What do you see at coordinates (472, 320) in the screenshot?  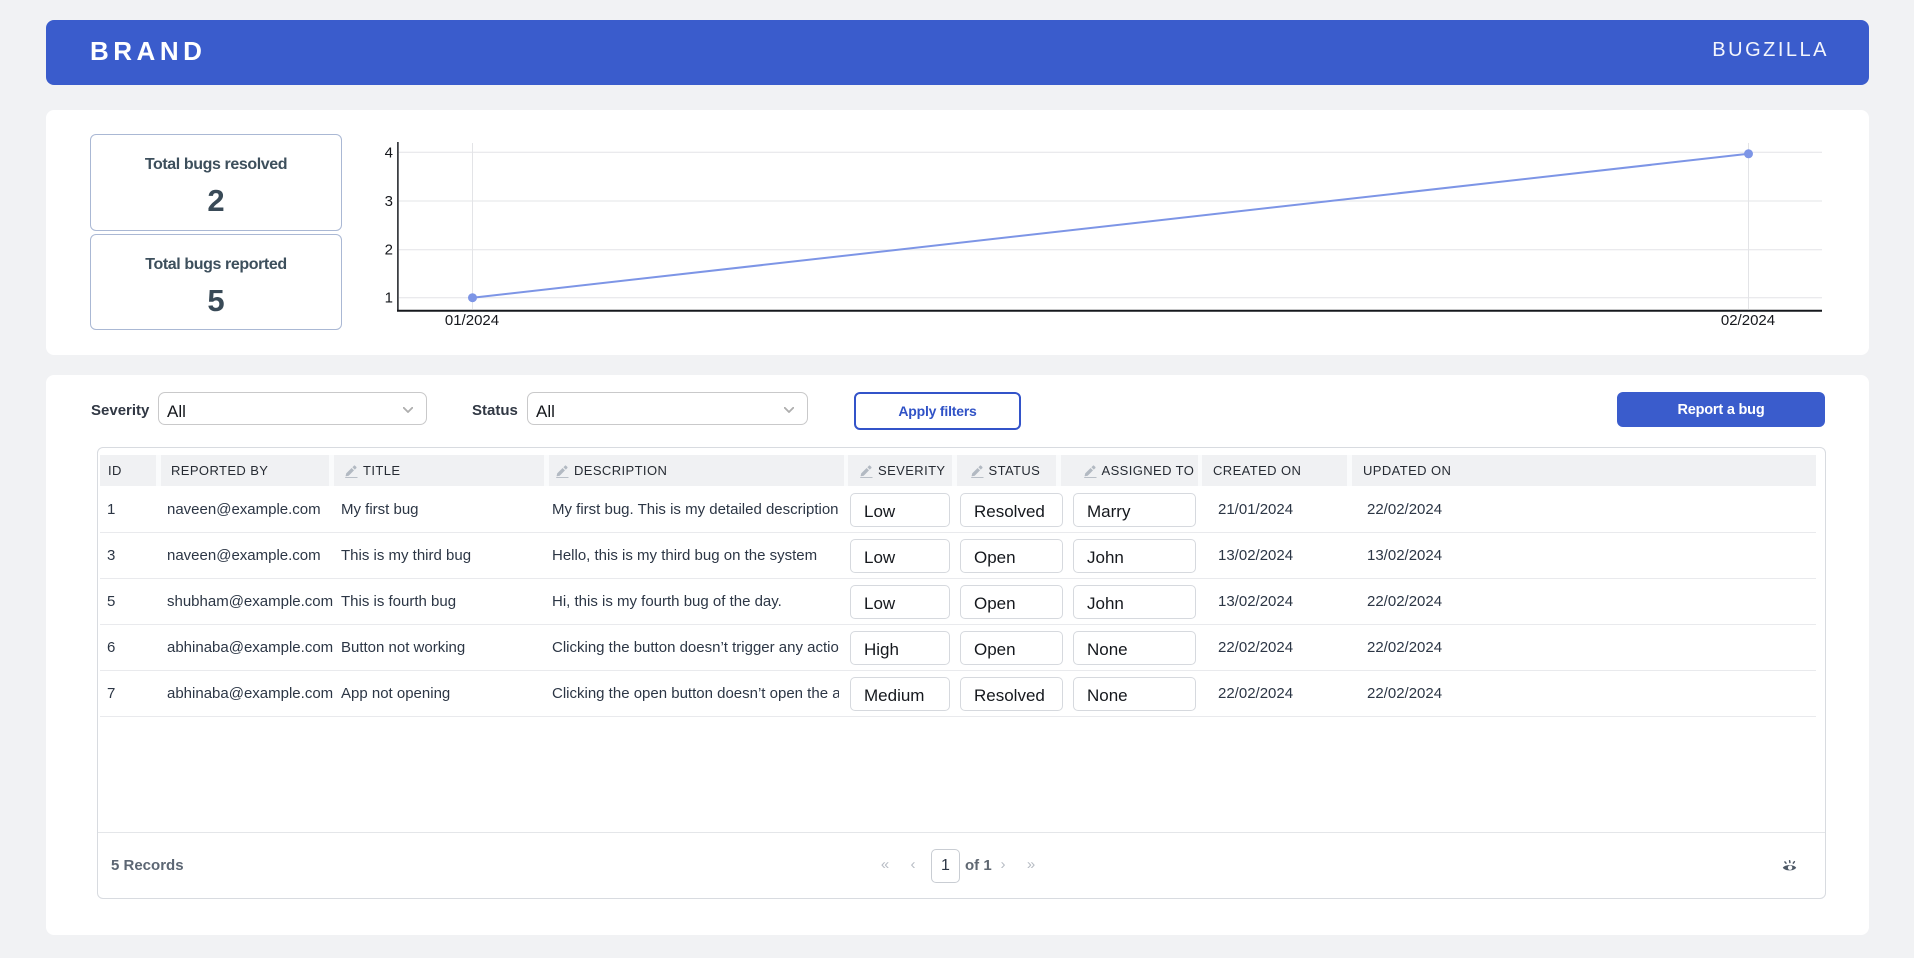 I see `svg-text: 01/2024` at bounding box center [472, 320].